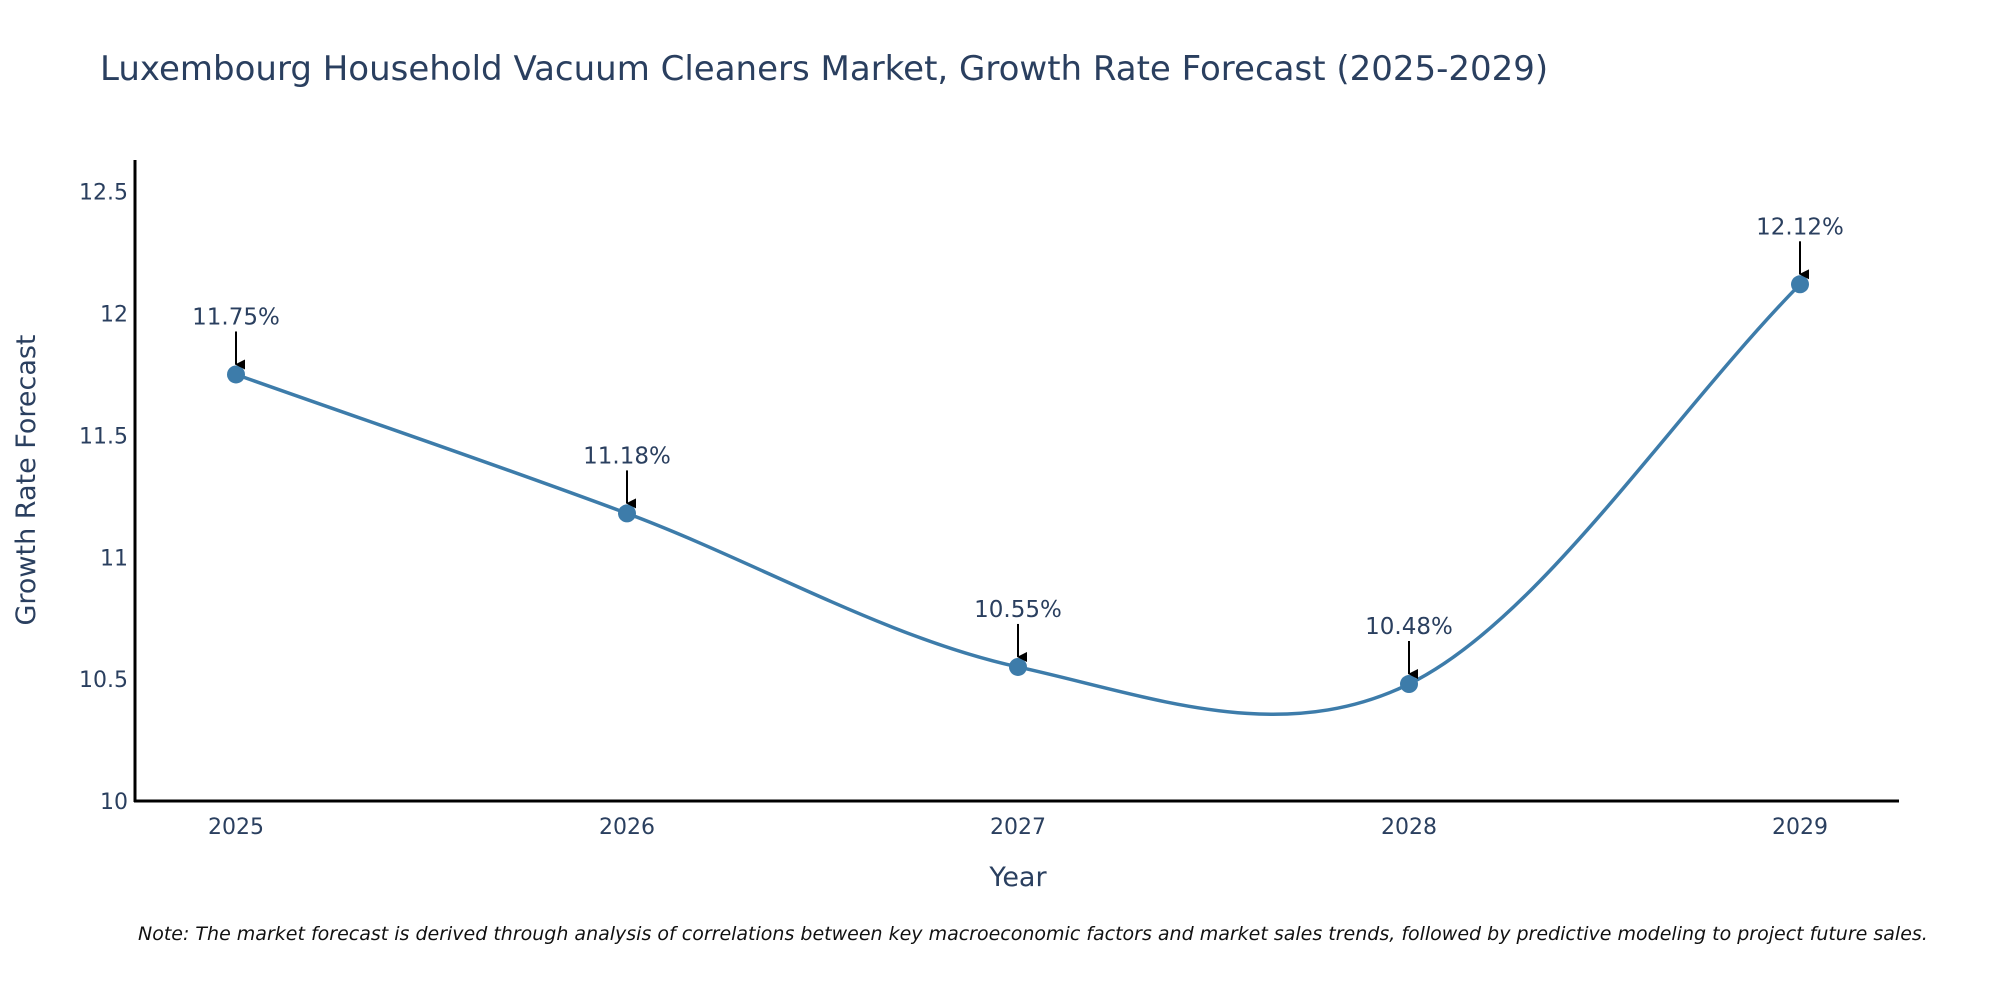 The image size is (2000, 1000). I want to click on data-label: 11.75%, so click(236, 317).